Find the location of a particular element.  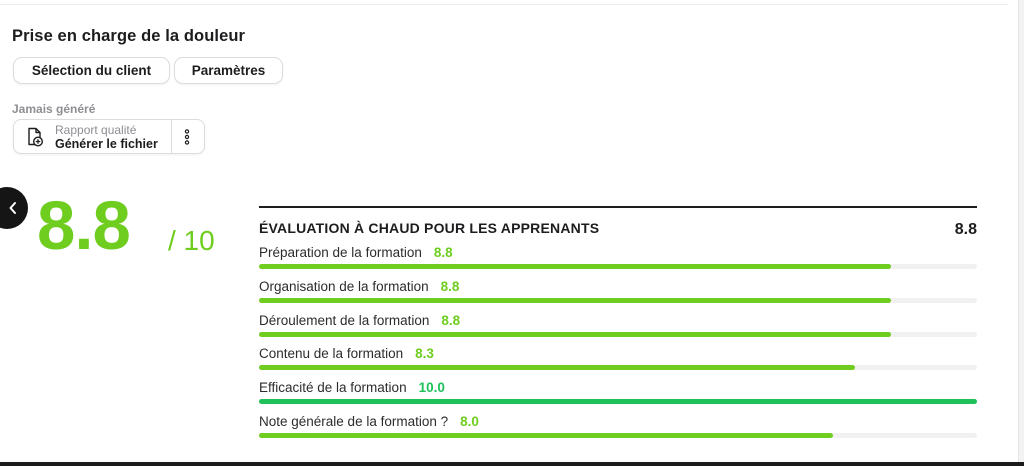

score-out-of: / 10 is located at coordinates (191, 240).